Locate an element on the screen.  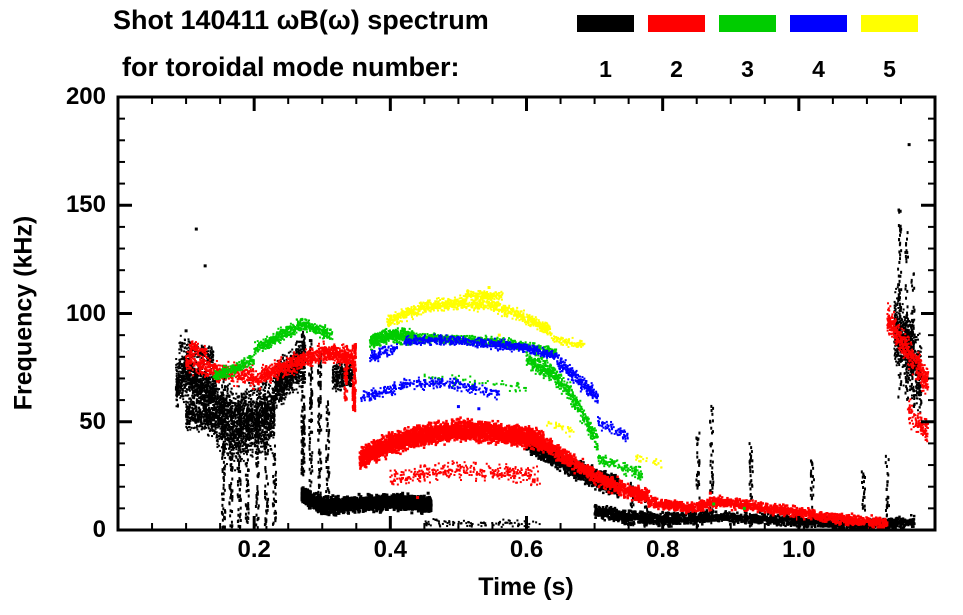
x-tick-label-1.0: 1.0 is located at coordinates (799, 549).